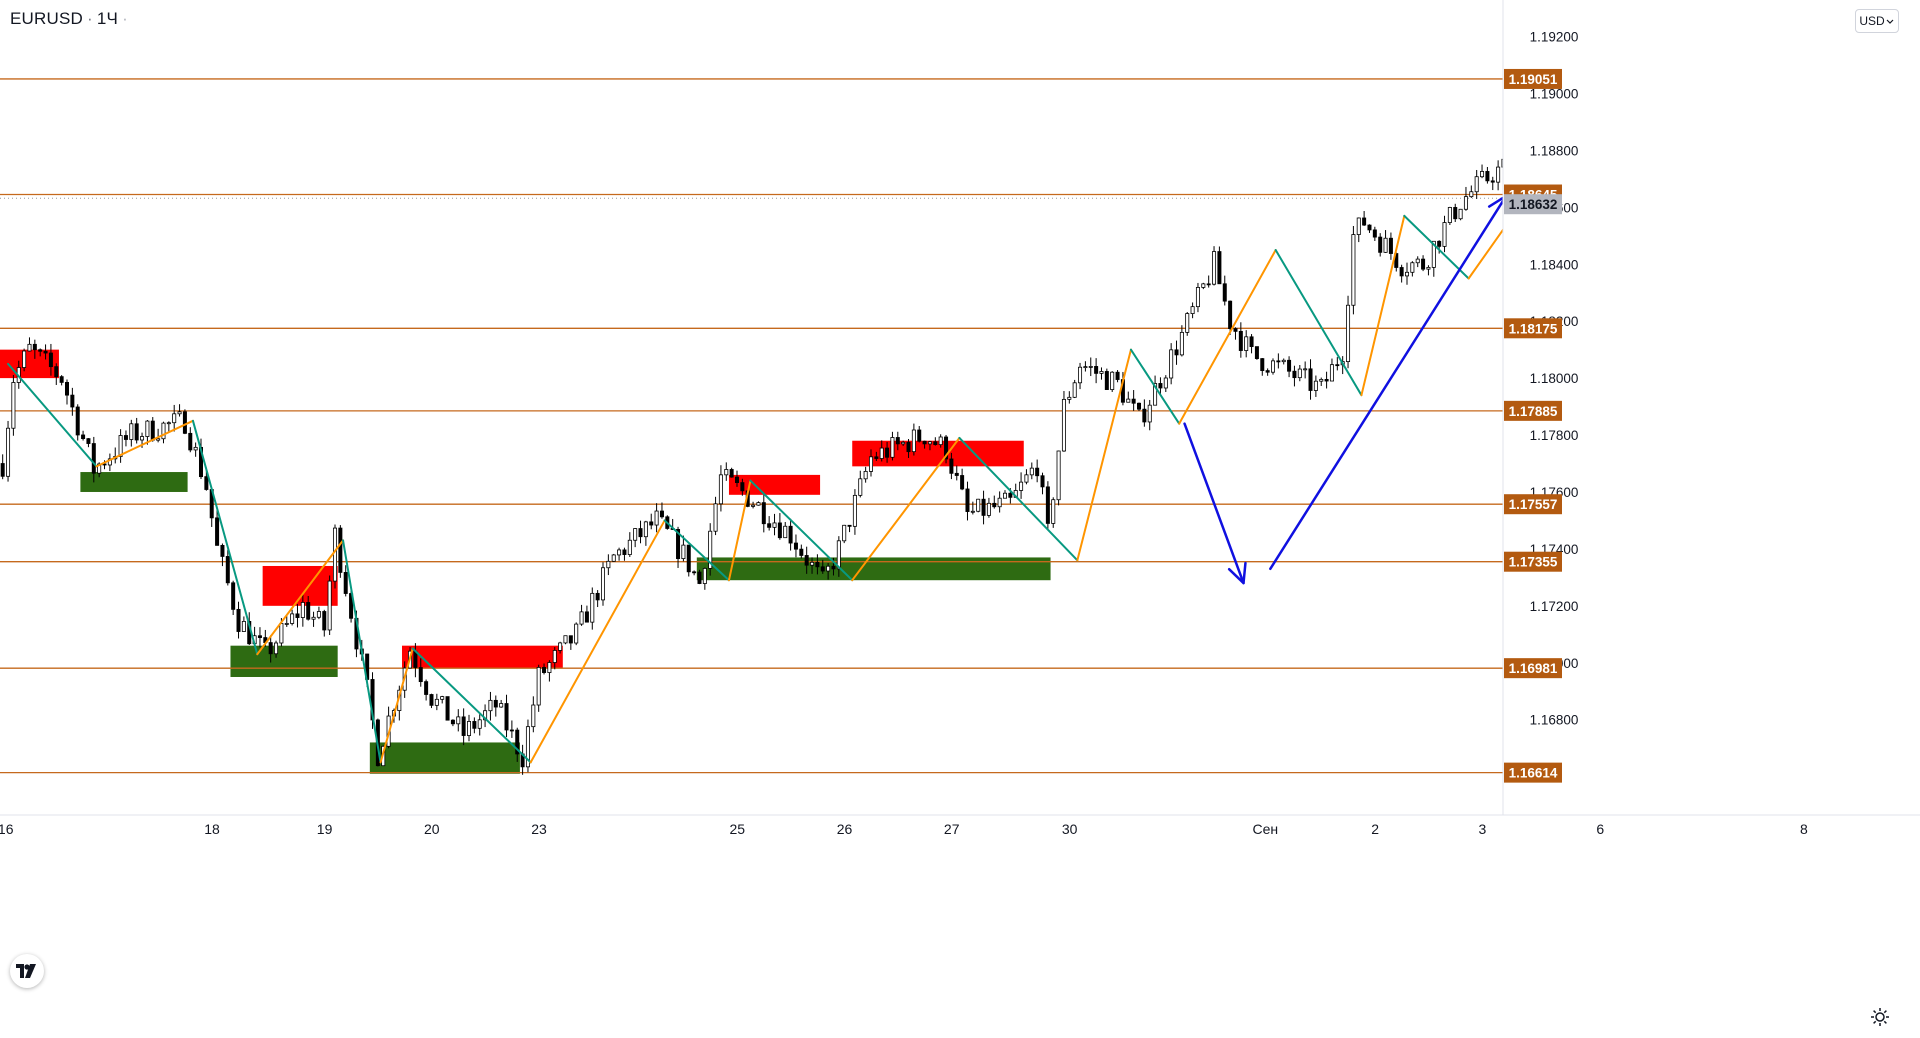 The image size is (1920, 1038). I want to click on currency-dropdown: USD, so click(1877, 21).